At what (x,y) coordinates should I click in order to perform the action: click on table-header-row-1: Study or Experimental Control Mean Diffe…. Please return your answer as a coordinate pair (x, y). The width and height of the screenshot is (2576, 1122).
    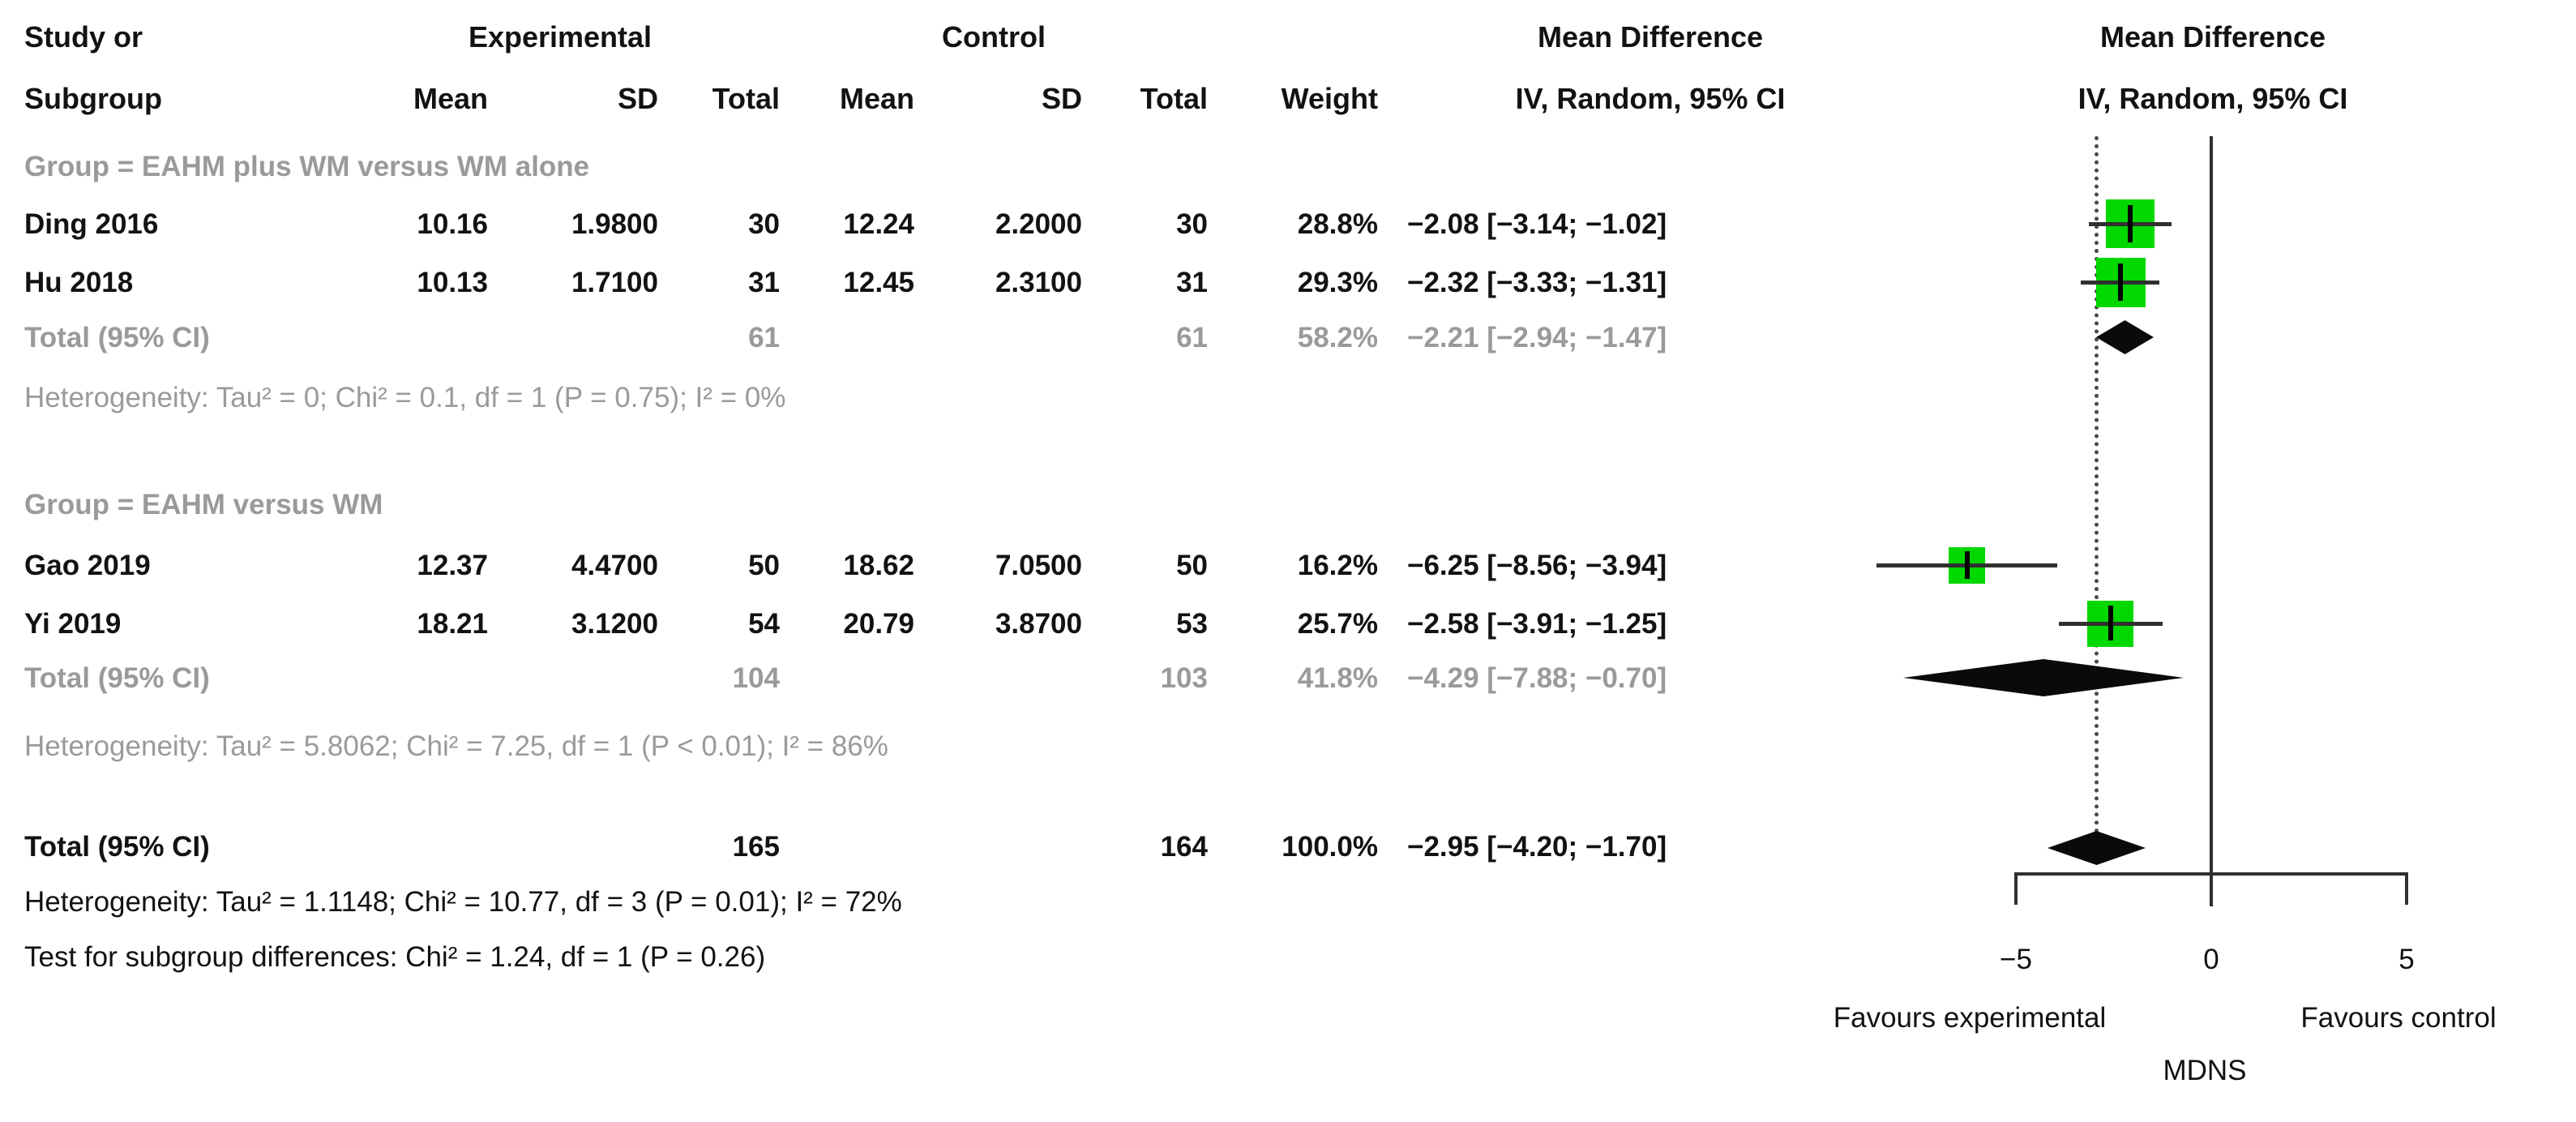
    Looking at the image, I should click on (1288, 37).